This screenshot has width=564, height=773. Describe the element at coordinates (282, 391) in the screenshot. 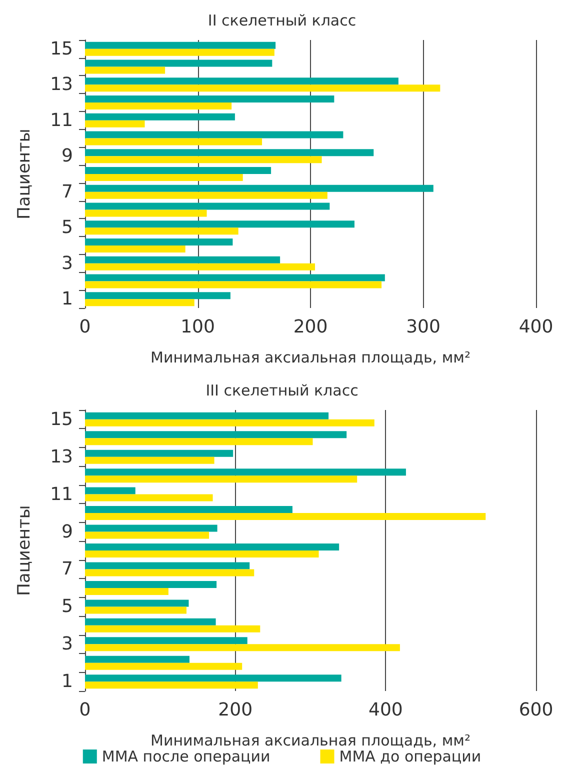

I see `chart-title: III скелетный класс` at that location.